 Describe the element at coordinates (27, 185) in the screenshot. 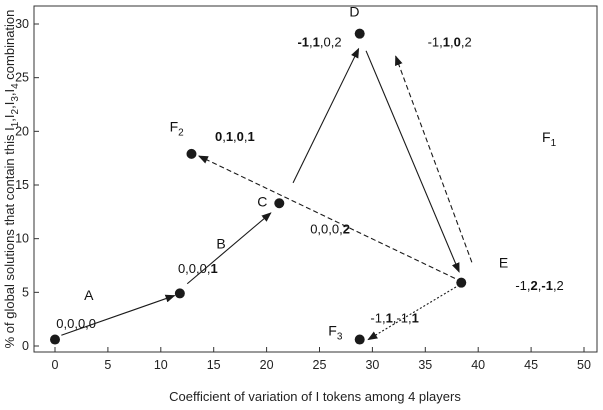

I see `y-axis: 0 5 10 15 20 25 30` at that location.